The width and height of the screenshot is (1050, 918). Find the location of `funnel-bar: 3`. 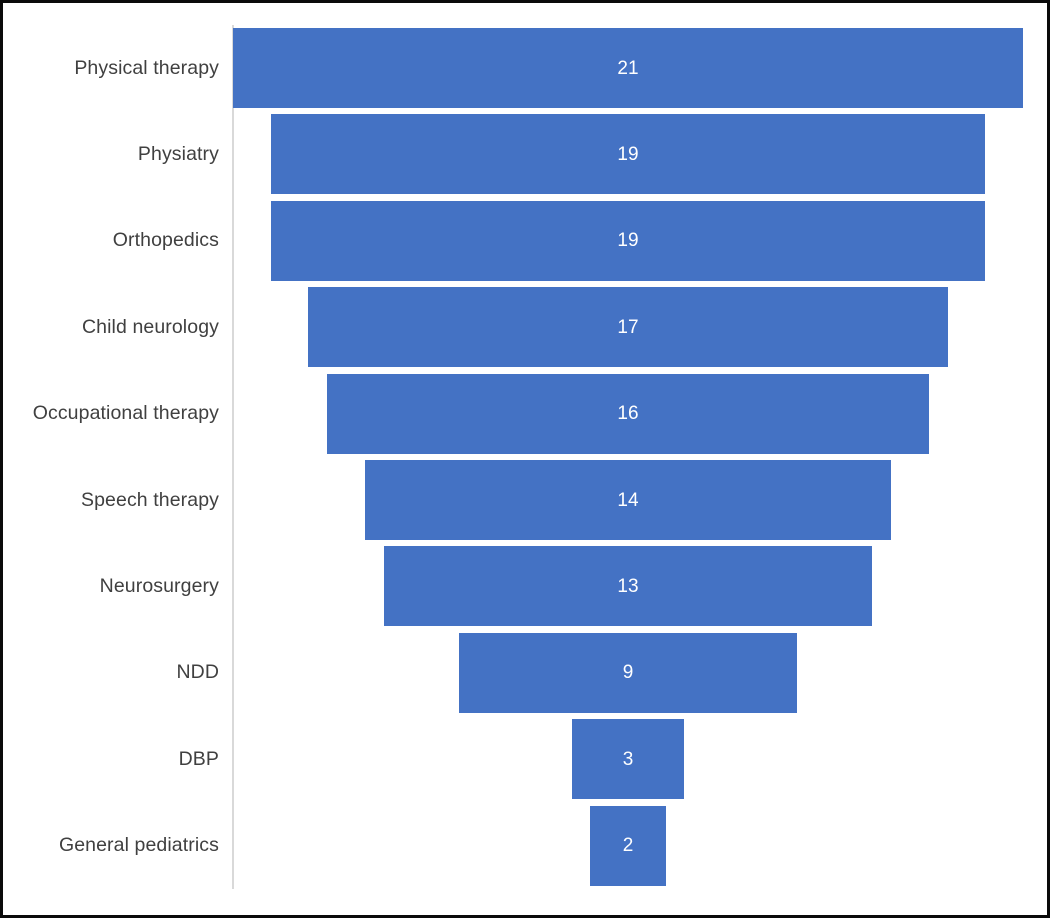

funnel-bar: 3 is located at coordinates (628, 759).